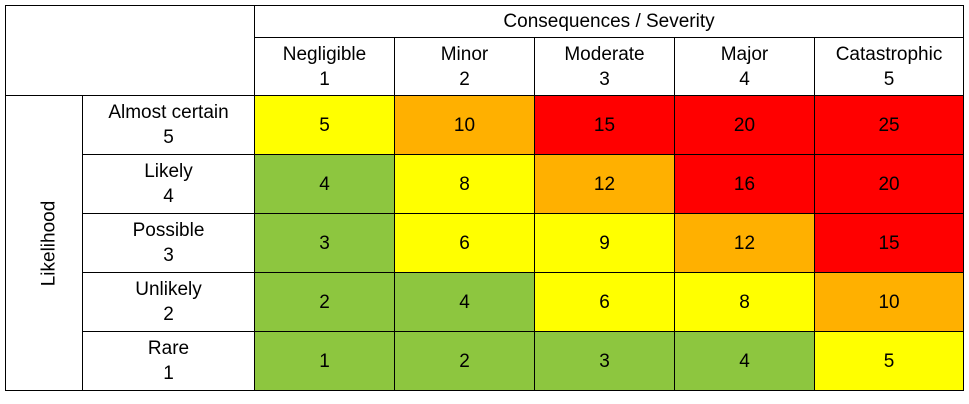 This screenshot has width=969, height=404. Describe the element at coordinates (744, 79) in the screenshot. I see `column-level: 4` at that location.